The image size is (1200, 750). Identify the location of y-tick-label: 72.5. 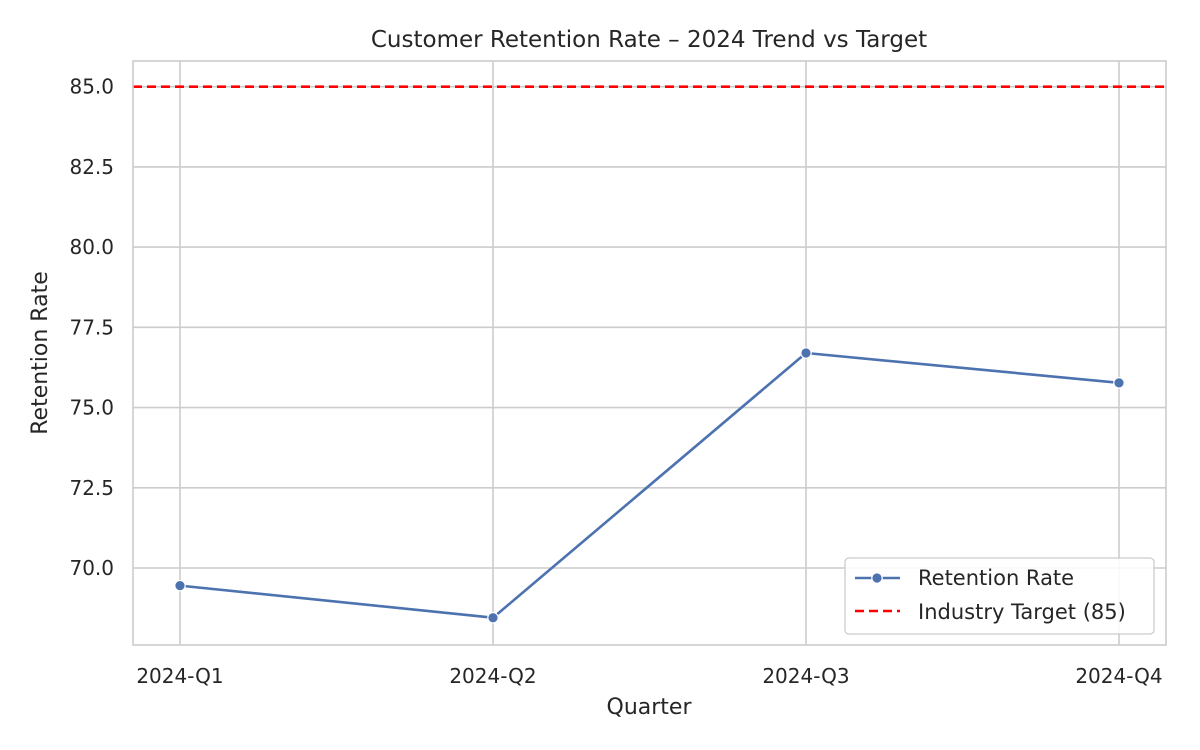
(91, 488).